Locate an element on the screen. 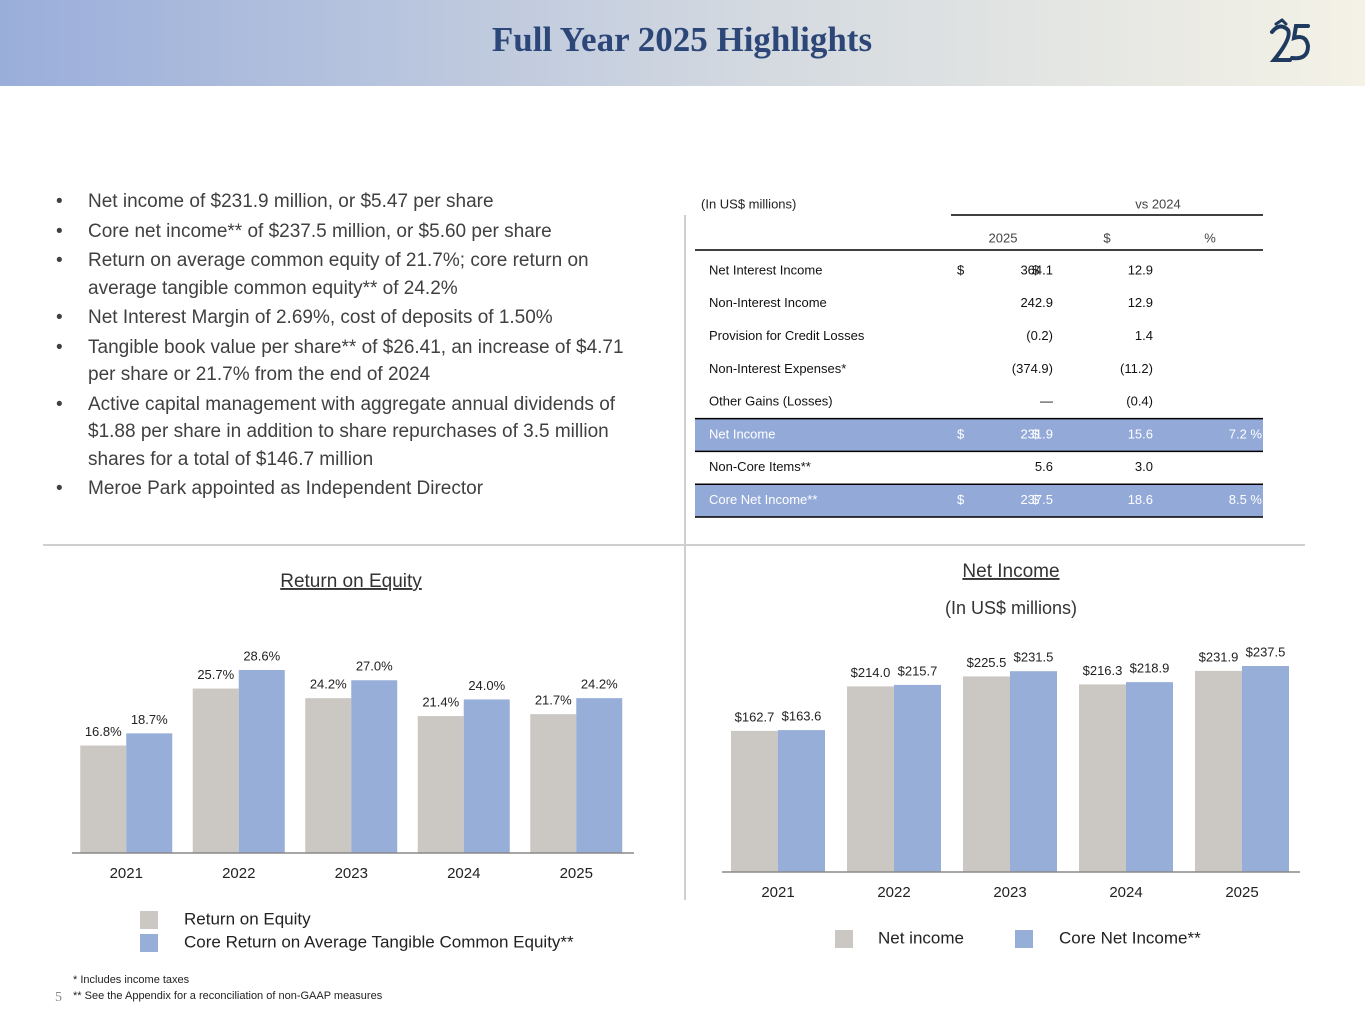 The width and height of the screenshot is (1365, 1024). data-label: 28.6% is located at coordinates (261, 655).